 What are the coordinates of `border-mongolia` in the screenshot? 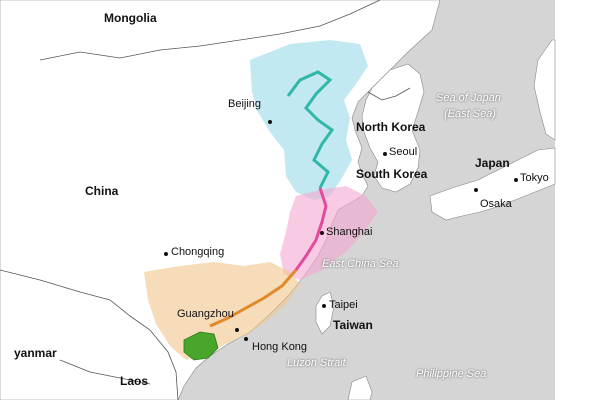 It's located at (210, 30).